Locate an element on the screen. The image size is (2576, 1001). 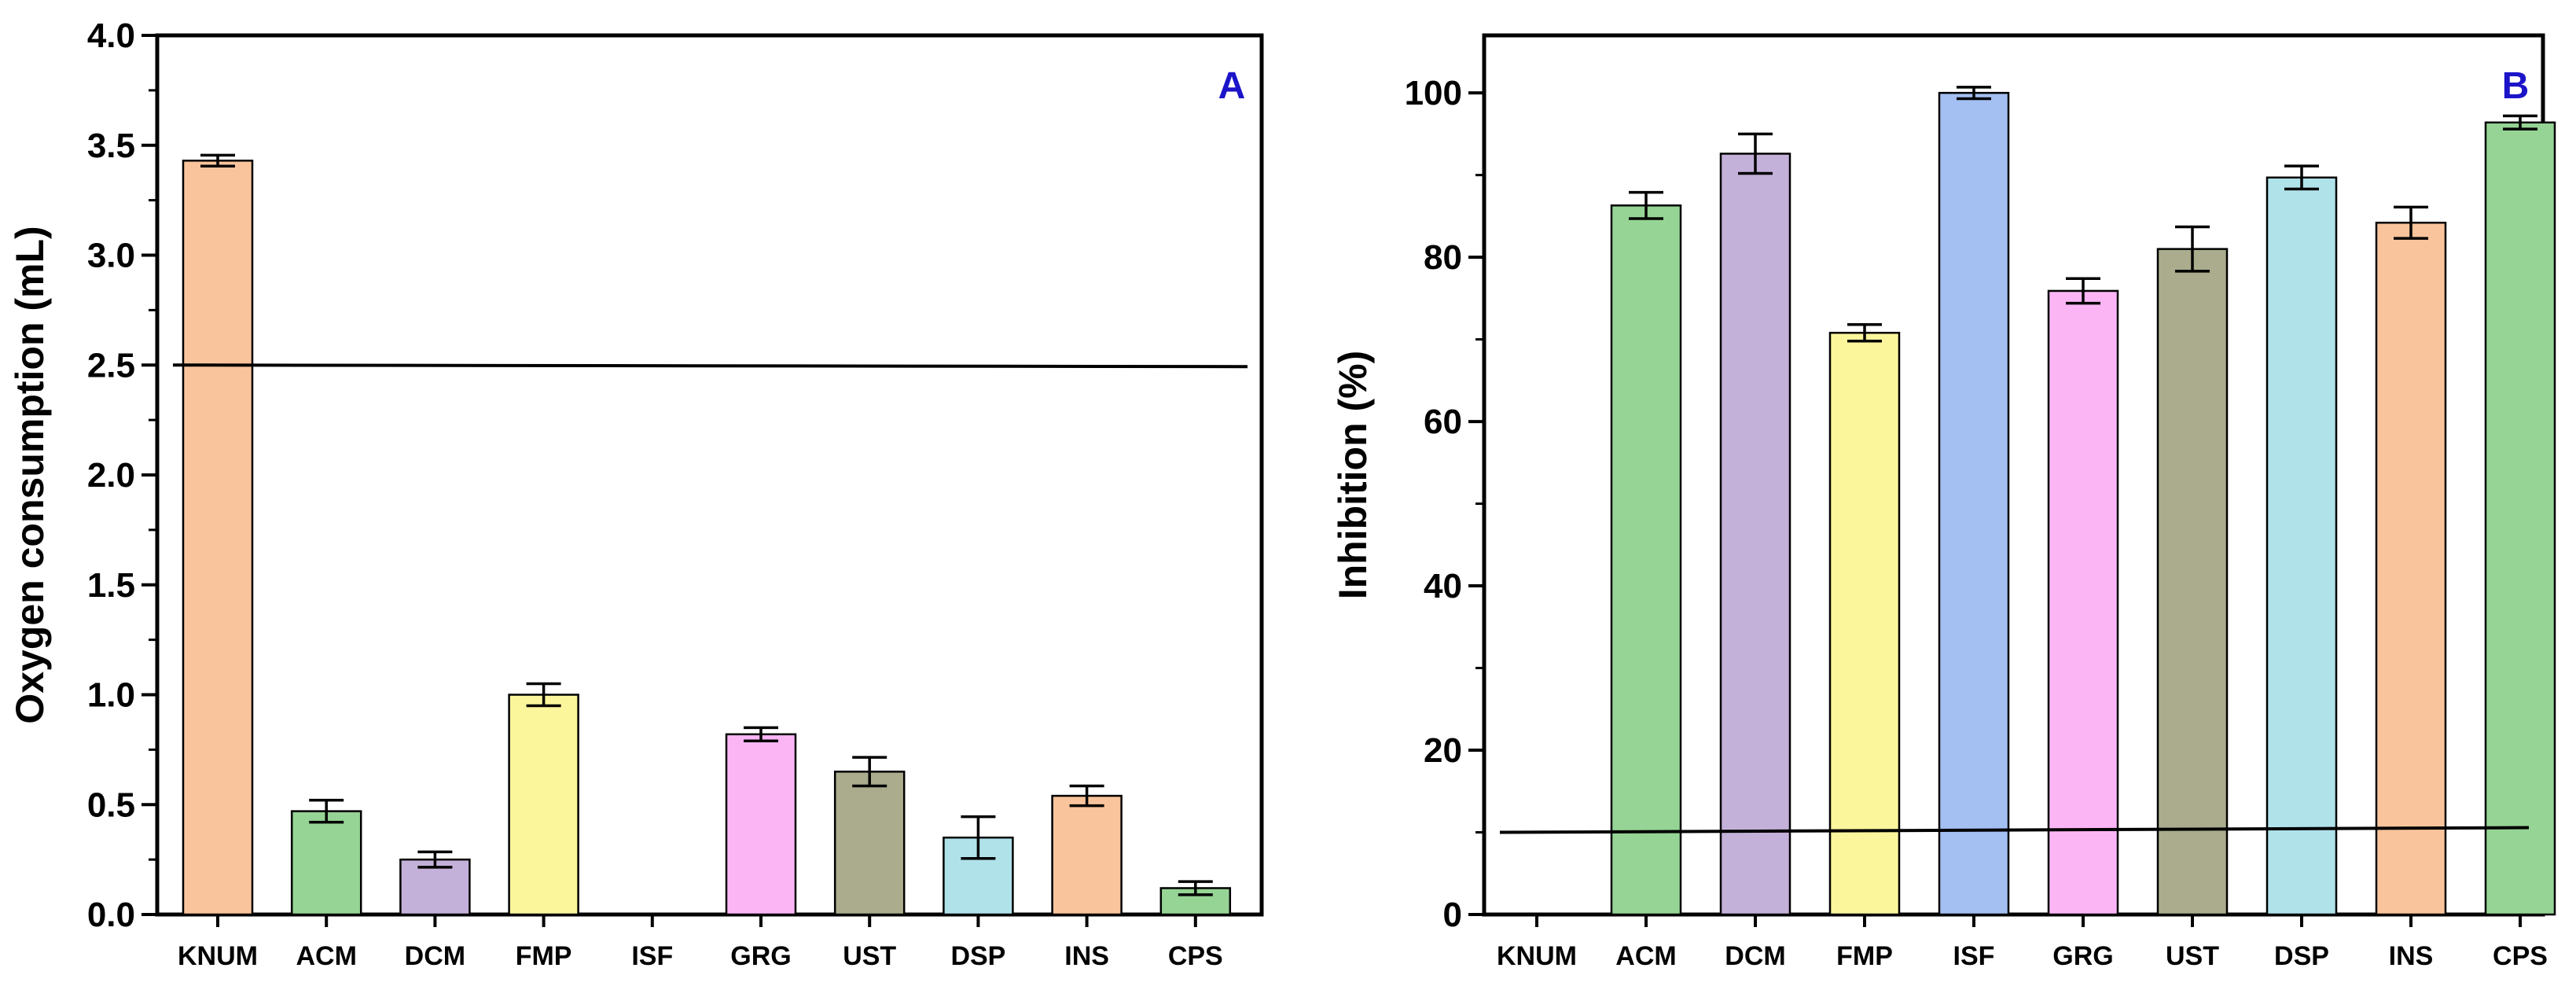
panel-b-label: B is located at coordinates (2516, 86).